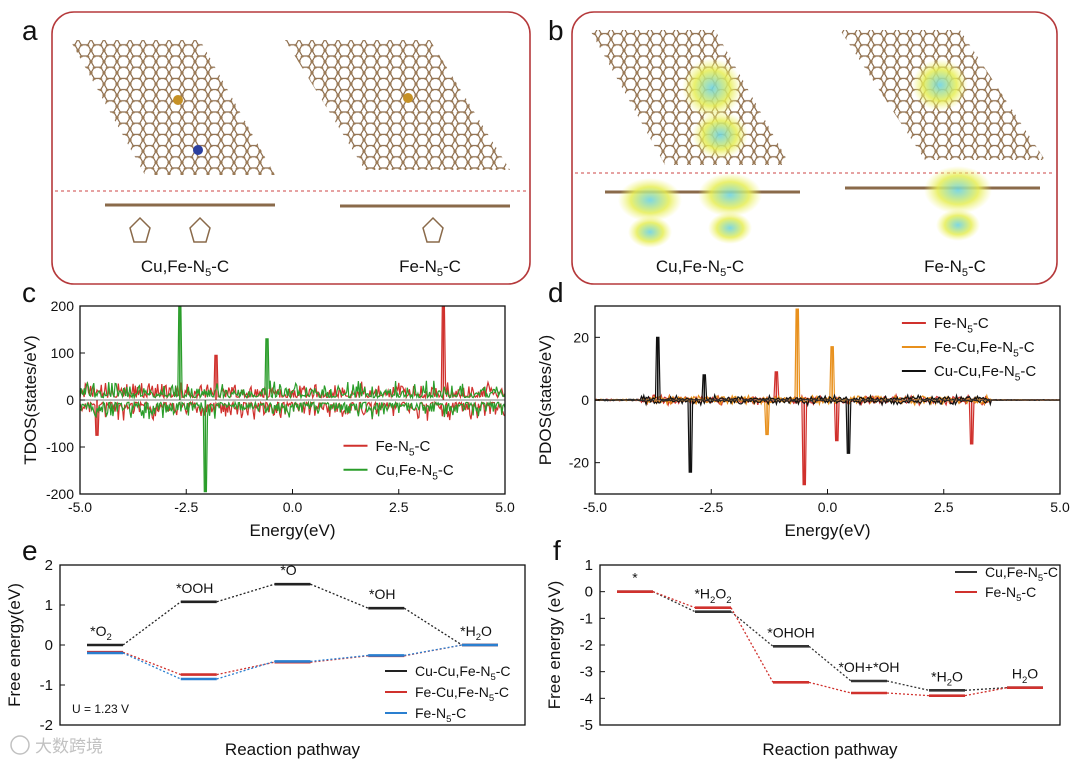 The width and height of the screenshot is (1080, 765). I want to click on annotation: U = 1.23 V, so click(100, 709).